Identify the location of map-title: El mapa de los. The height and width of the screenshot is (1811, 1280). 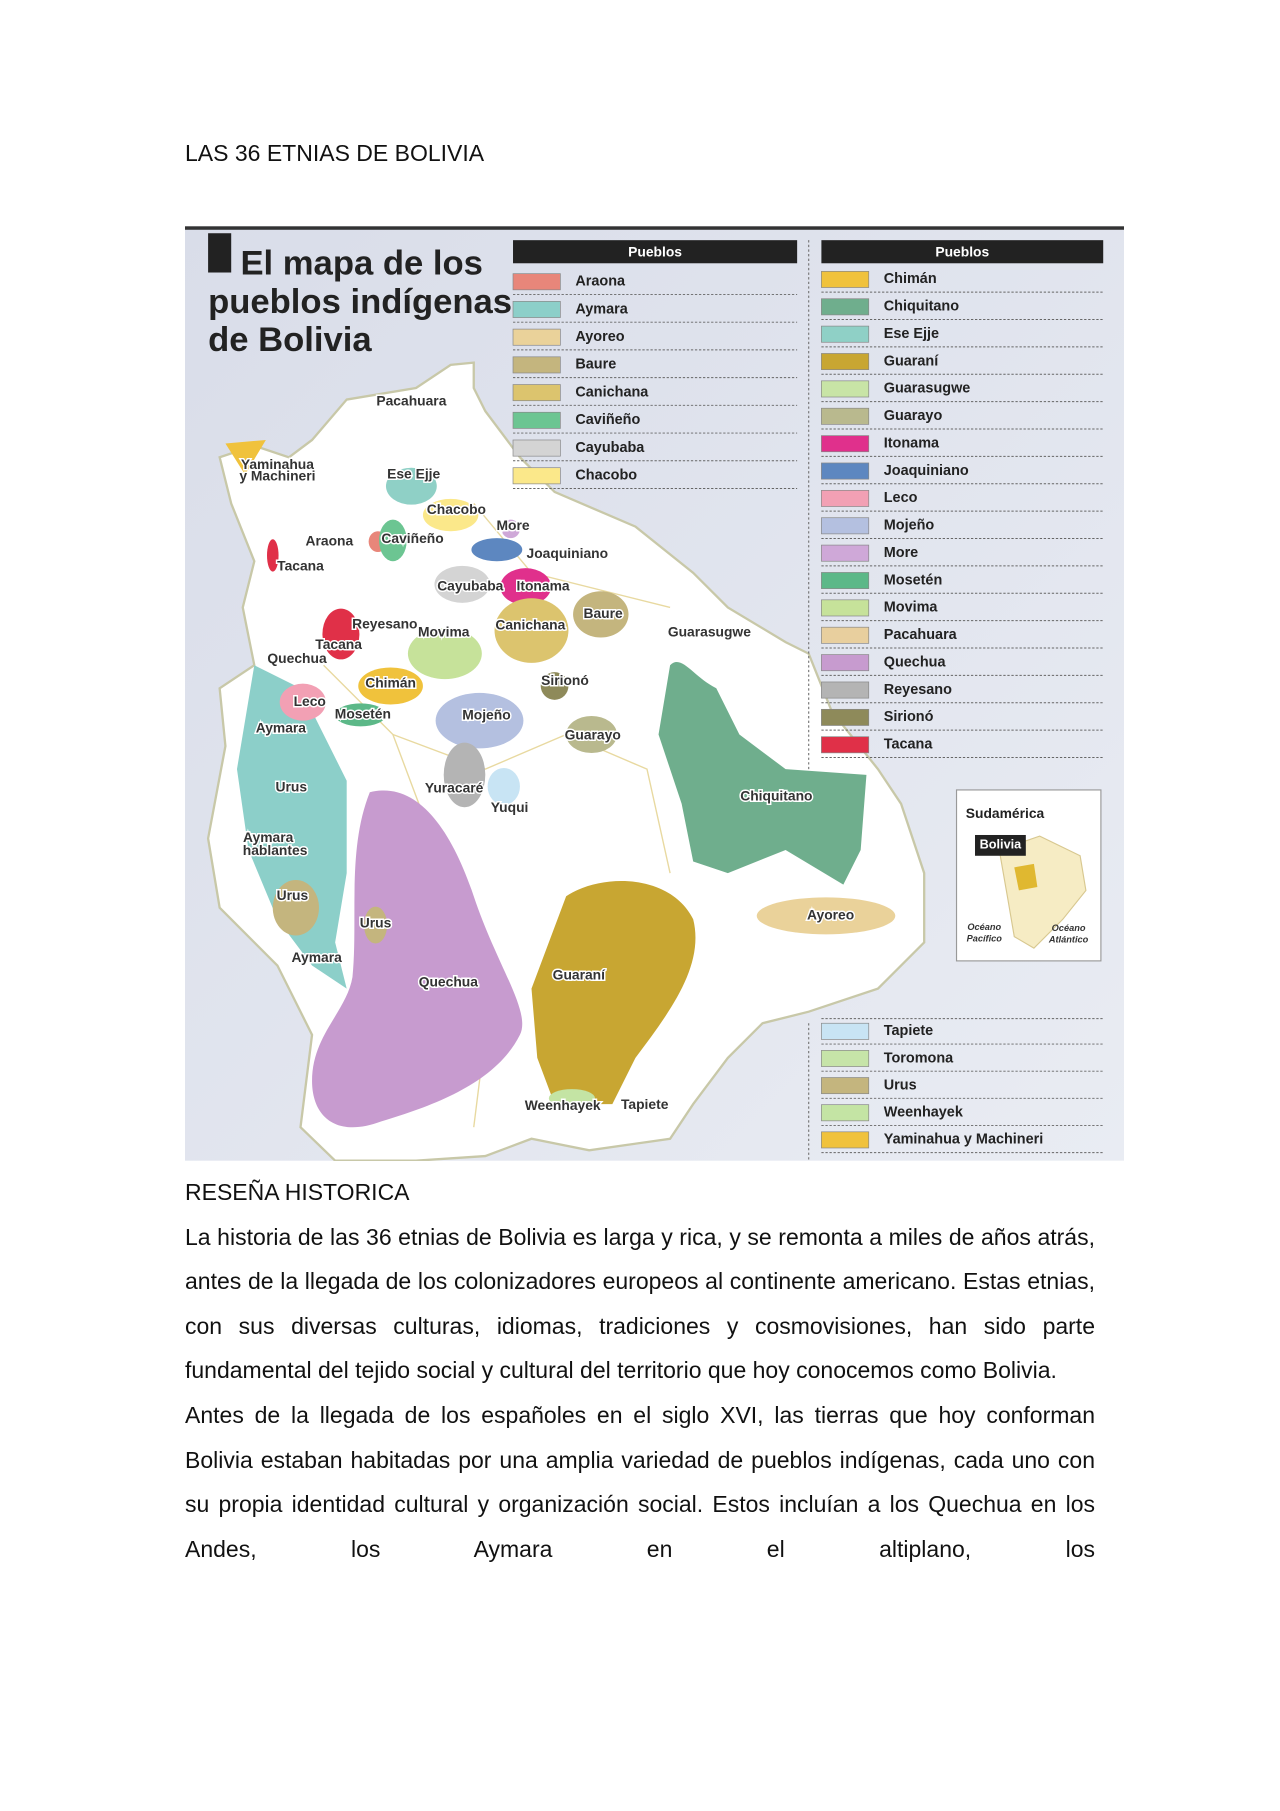
(361, 264).